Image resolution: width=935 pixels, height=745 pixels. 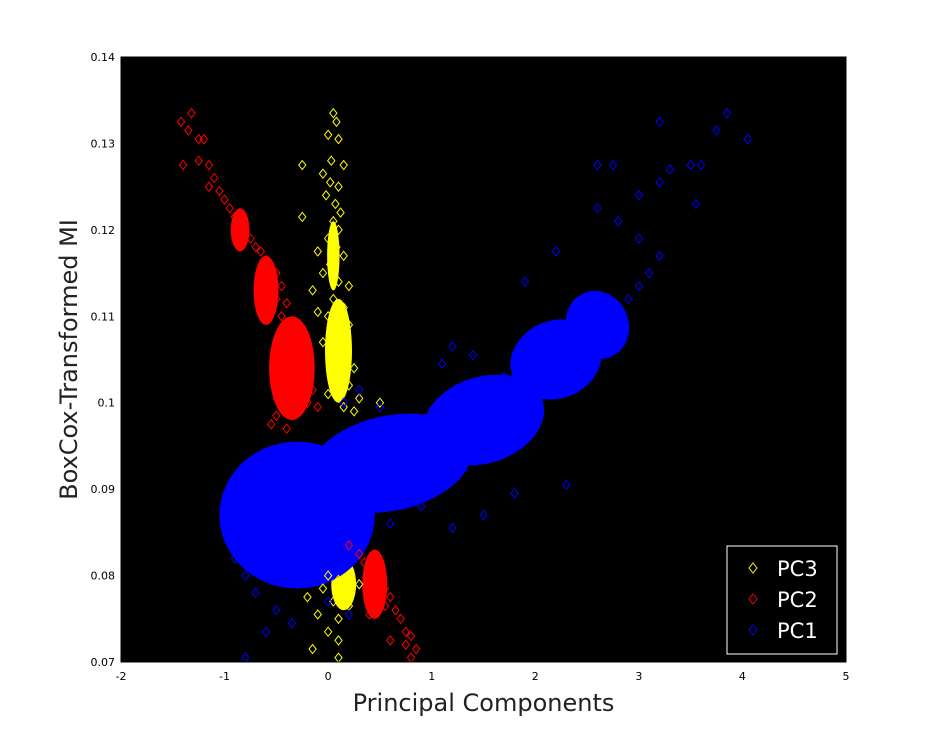 I want to click on x-tick-label: 4, so click(x=742, y=676).